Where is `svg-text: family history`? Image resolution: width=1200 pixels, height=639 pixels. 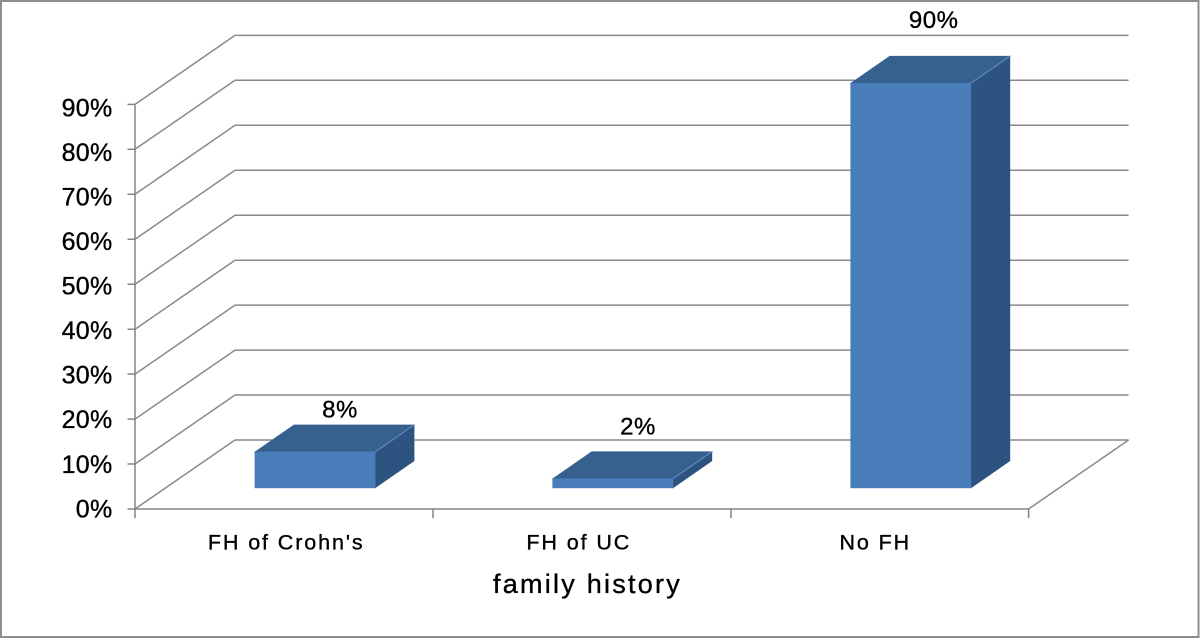
svg-text: family history is located at coordinates (587, 584).